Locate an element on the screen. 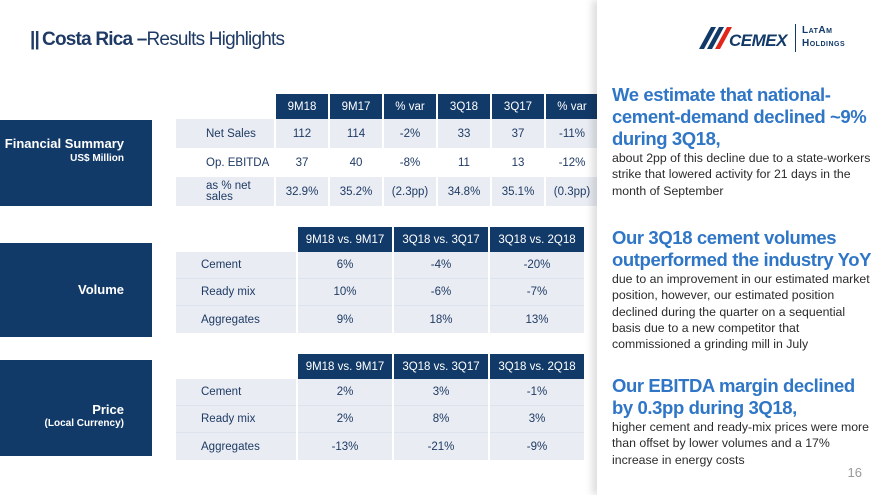 Image resolution: width=880 pixels, height=495 pixels. cell: -6% is located at coordinates (441, 292).